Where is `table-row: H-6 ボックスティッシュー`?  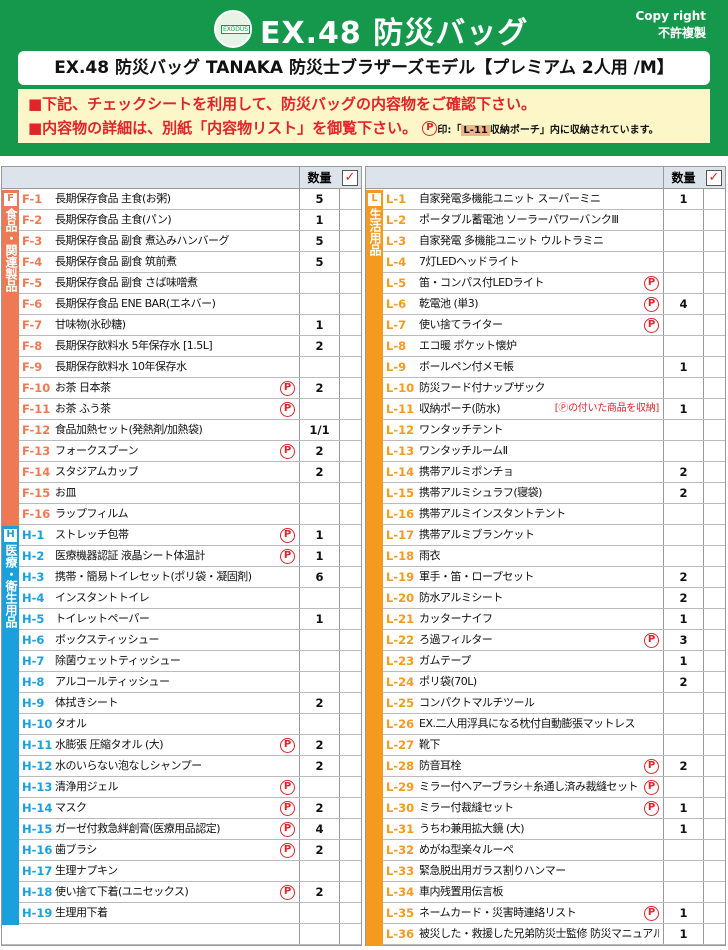
table-row: H-6 ボックスティッシュー is located at coordinates (181, 640).